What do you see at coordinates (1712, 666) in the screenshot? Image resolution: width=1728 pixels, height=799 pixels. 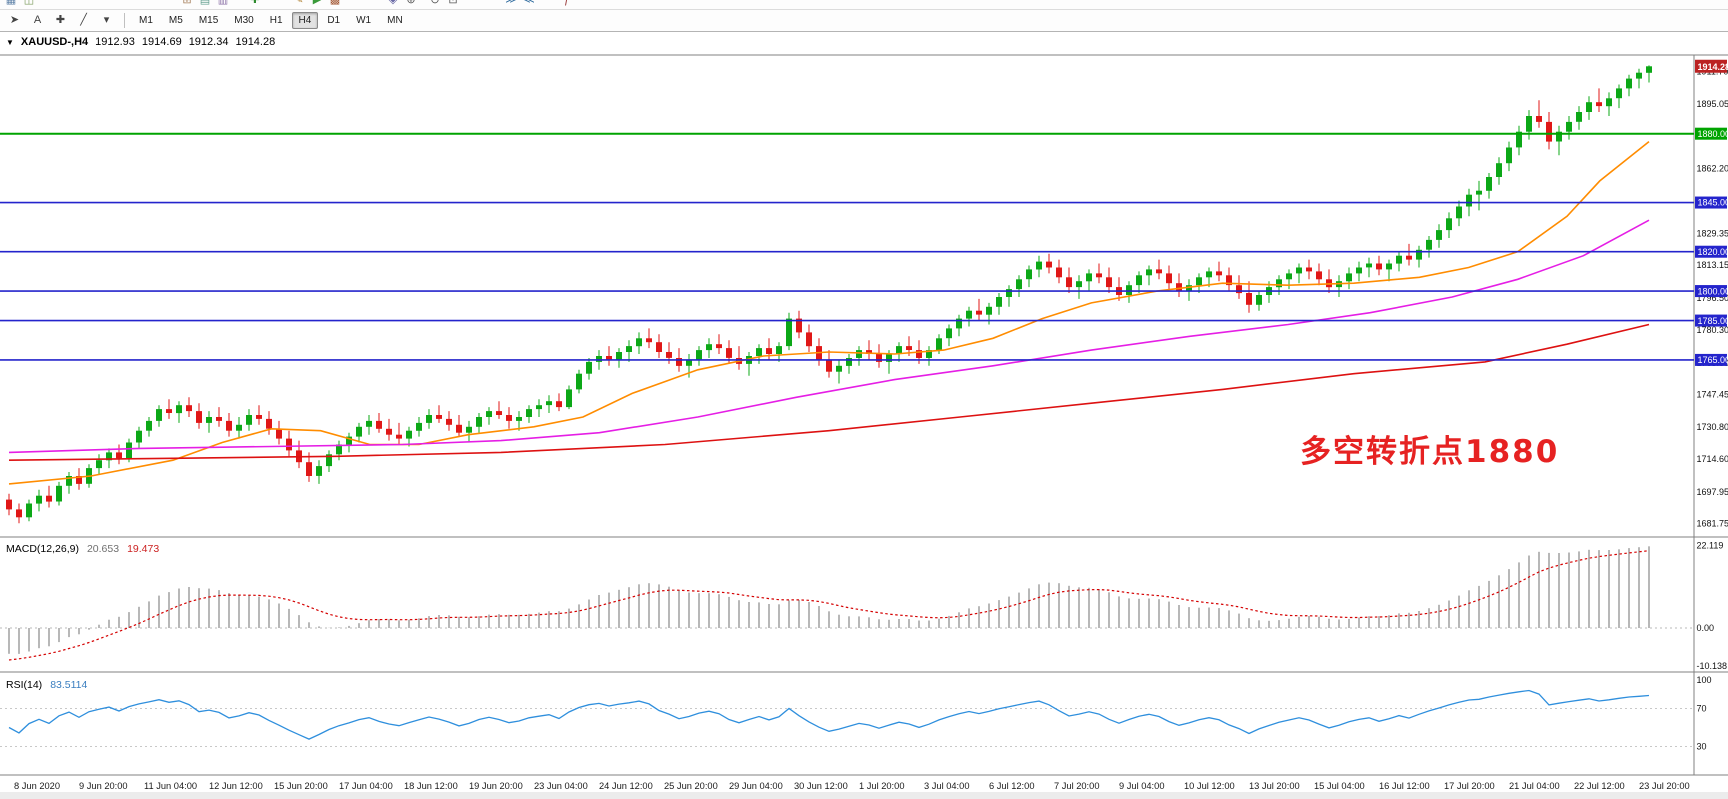 I see `svg-text: -10.138` at bounding box center [1712, 666].